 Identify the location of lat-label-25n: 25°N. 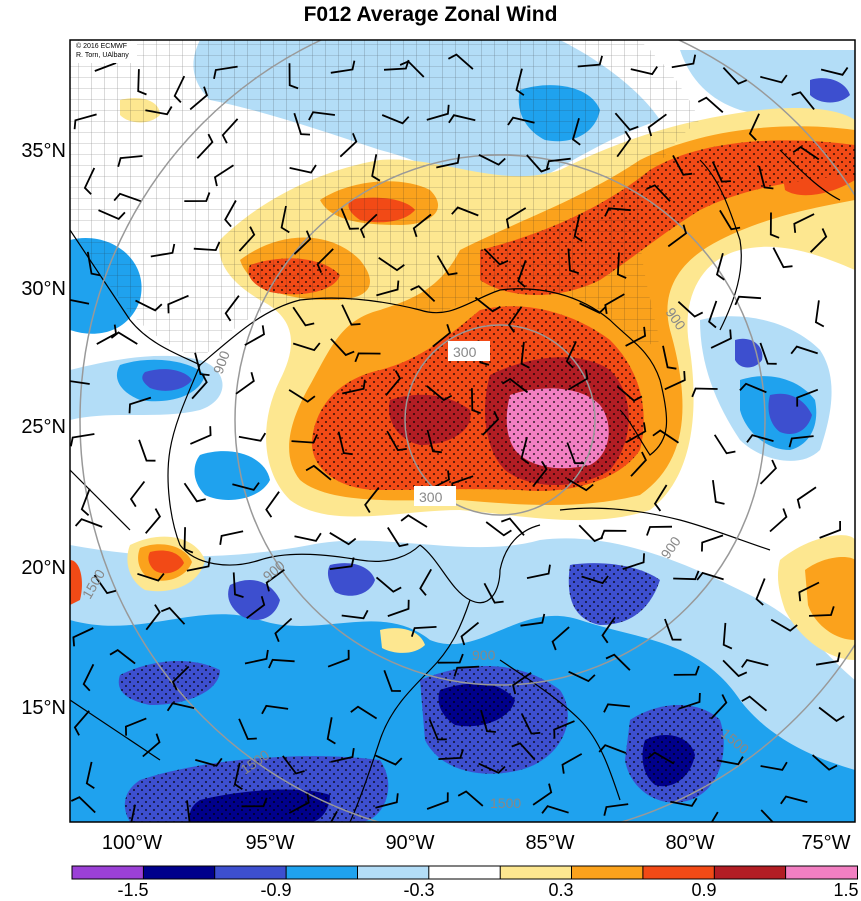
(43, 427).